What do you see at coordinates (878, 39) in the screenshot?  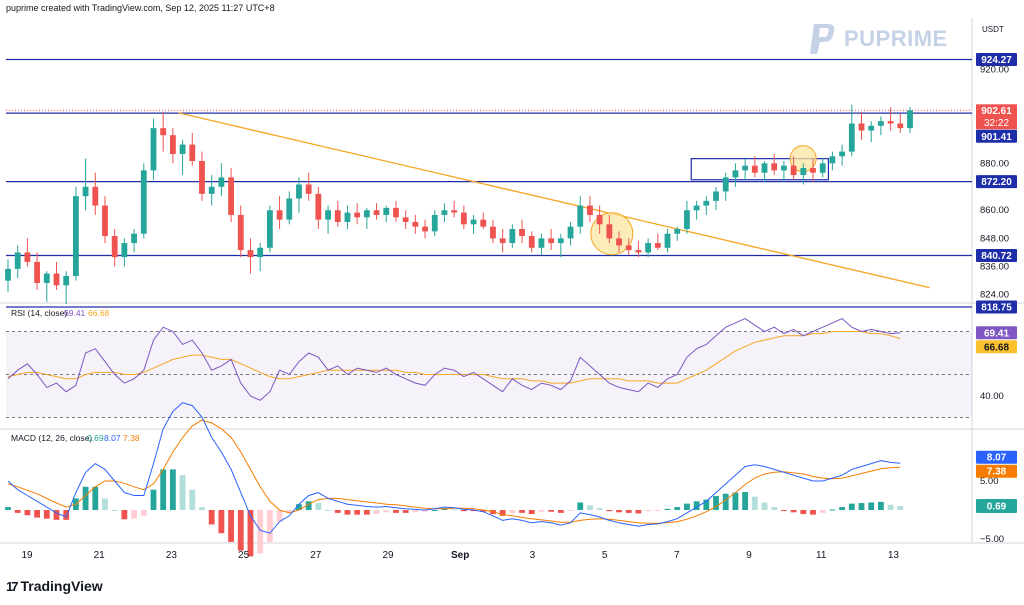 I see `puprime-watermark: PUPRIME` at bounding box center [878, 39].